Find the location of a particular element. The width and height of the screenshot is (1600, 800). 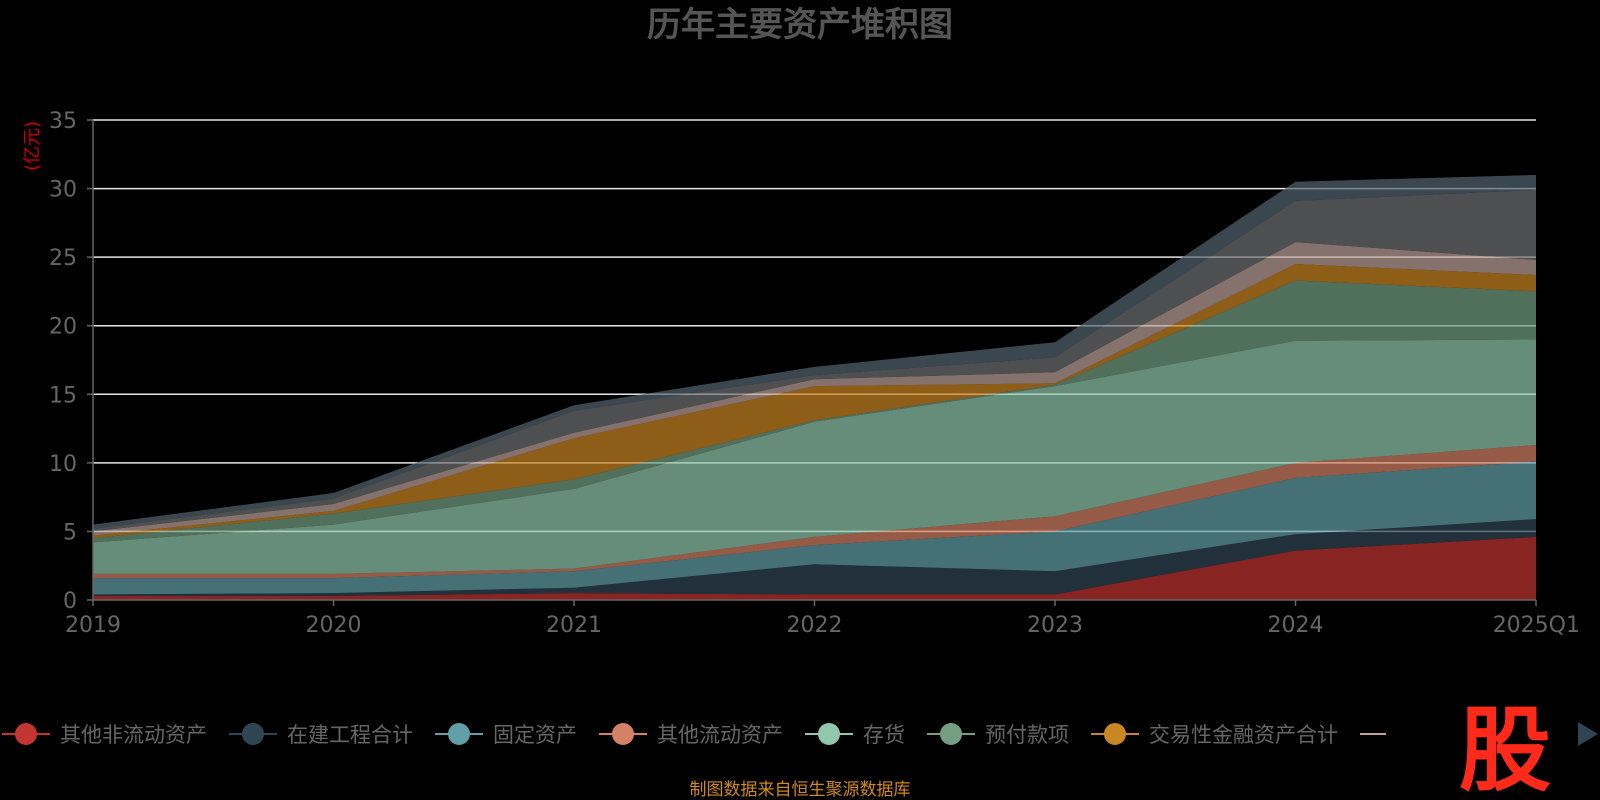

y-tick-label: 5 is located at coordinates (70, 532).